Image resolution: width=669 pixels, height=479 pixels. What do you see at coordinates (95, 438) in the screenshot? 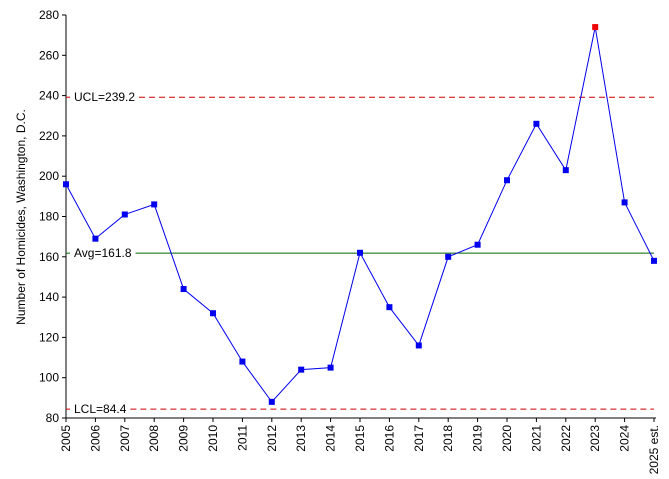
I see `x-tick-label: 2006` at bounding box center [95, 438].